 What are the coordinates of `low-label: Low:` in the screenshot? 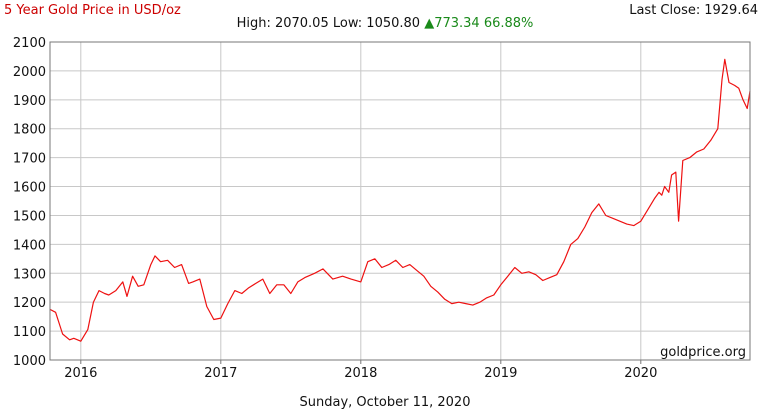 It's located at (347, 23).